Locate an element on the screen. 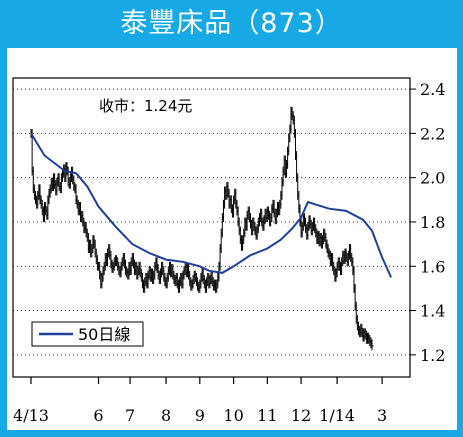 This screenshot has width=463, height=437. x-axis: 4/13 6 7 8 9 10 11 12 1/14 3 is located at coordinates (200, 401).